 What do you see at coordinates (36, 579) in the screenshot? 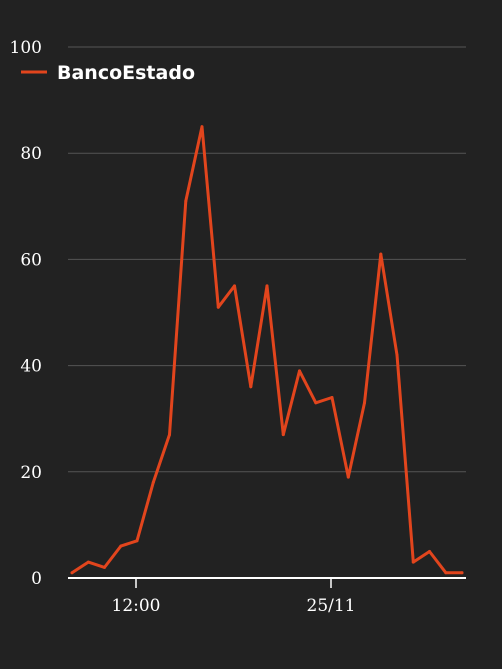
I see `y-tick-label: 0` at bounding box center [36, 579].